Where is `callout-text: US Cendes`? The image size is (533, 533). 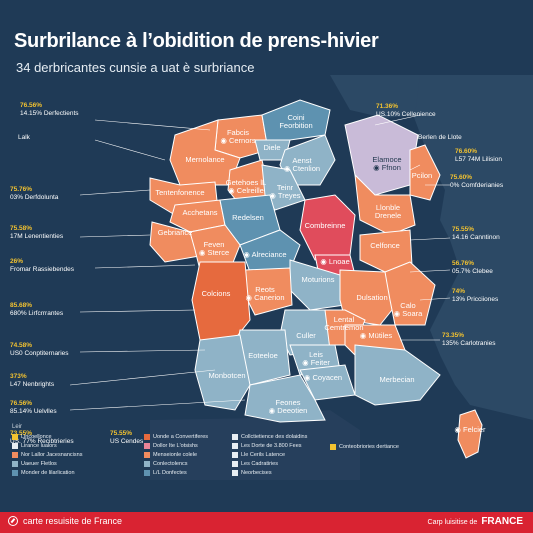
callout-text: US Cendes is located at coordinates (127, 441).